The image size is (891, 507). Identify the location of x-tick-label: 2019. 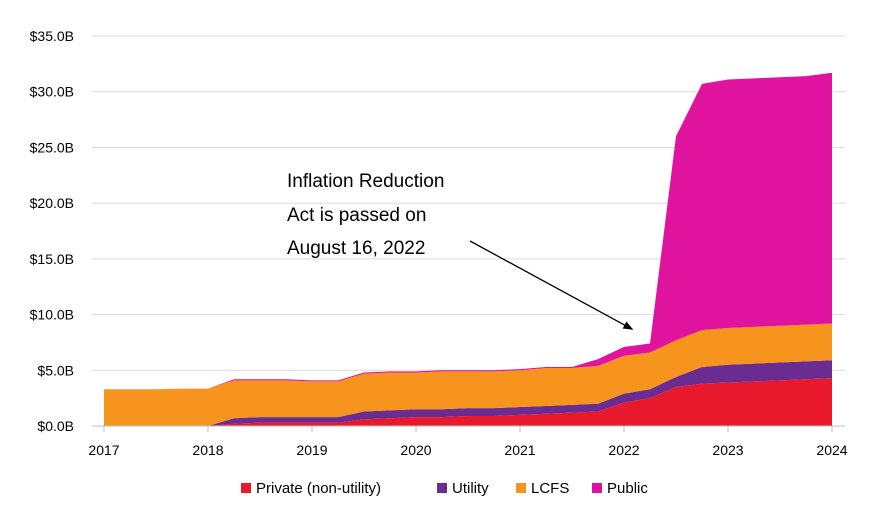
(311, 450).